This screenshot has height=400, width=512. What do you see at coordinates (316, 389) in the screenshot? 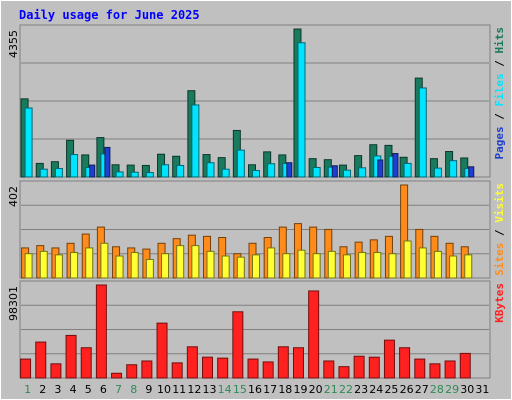
I see `day-label-20: 20` at bounding box center [316, 389].